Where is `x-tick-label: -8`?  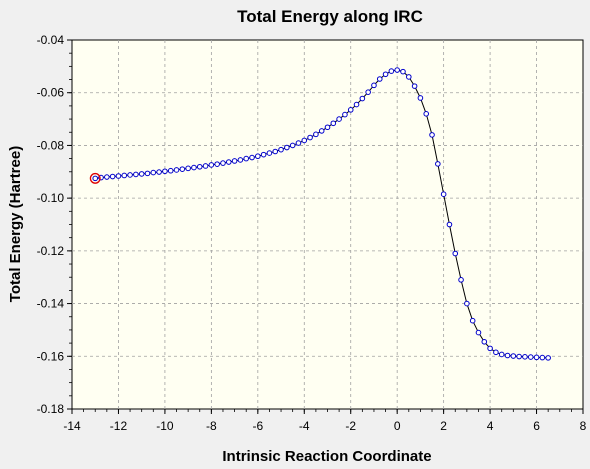 x-tick-label: -8 is located at coordinates (211, 426).